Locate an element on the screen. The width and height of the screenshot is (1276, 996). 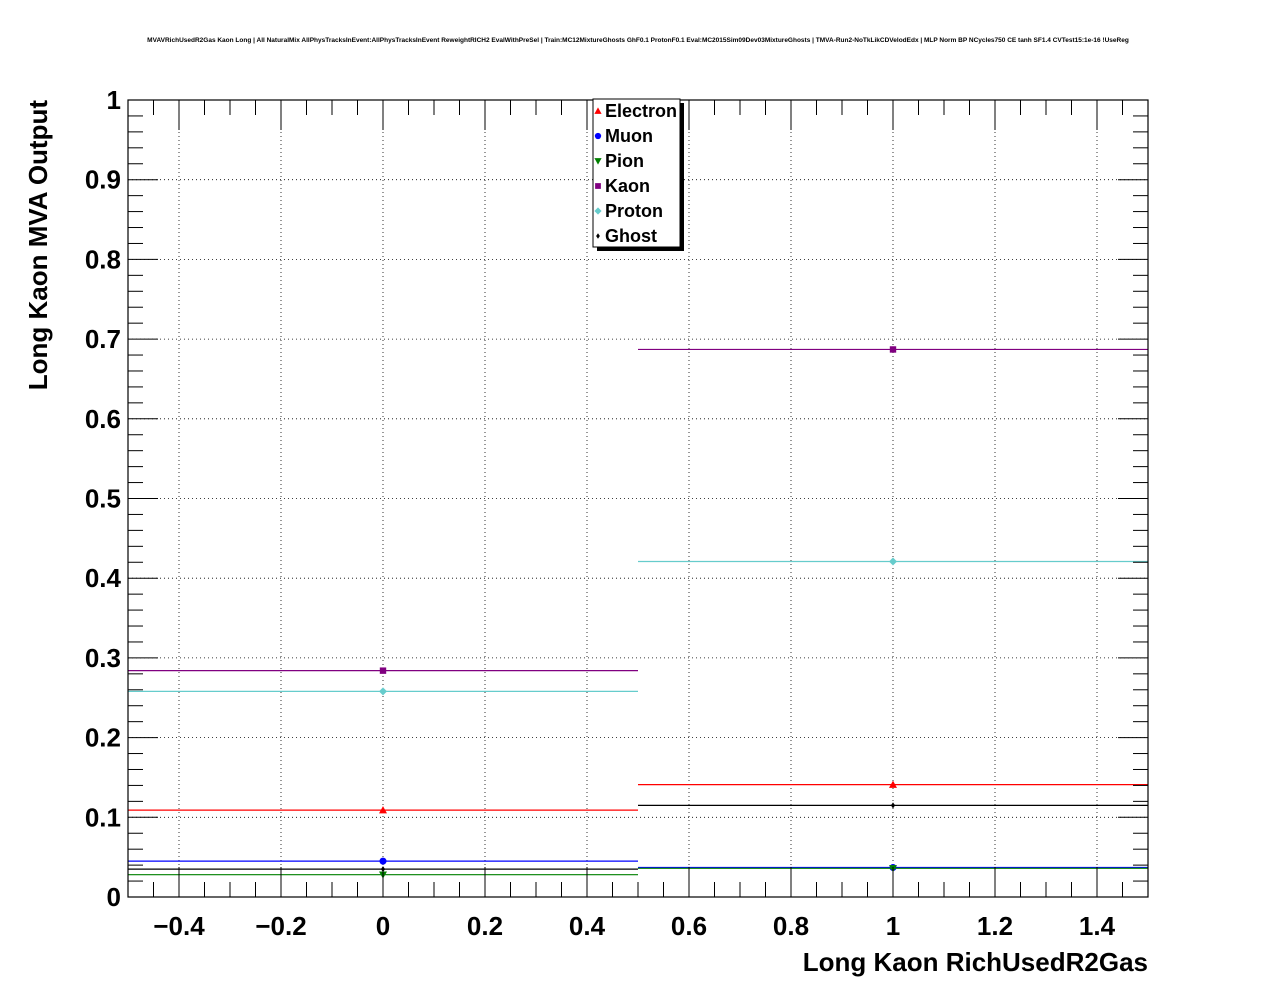
x-tick-label: 1.4 is located at coordinates (1097, 926).